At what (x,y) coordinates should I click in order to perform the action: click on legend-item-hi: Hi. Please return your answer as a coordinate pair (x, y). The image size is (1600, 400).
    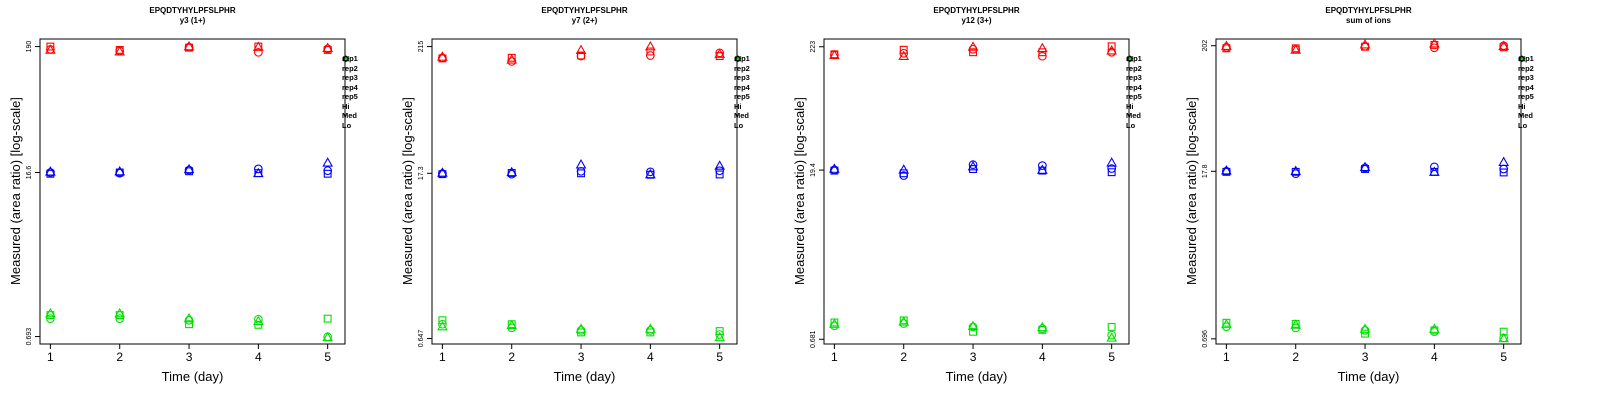
    Looking at the image, I should click on (349, 84).